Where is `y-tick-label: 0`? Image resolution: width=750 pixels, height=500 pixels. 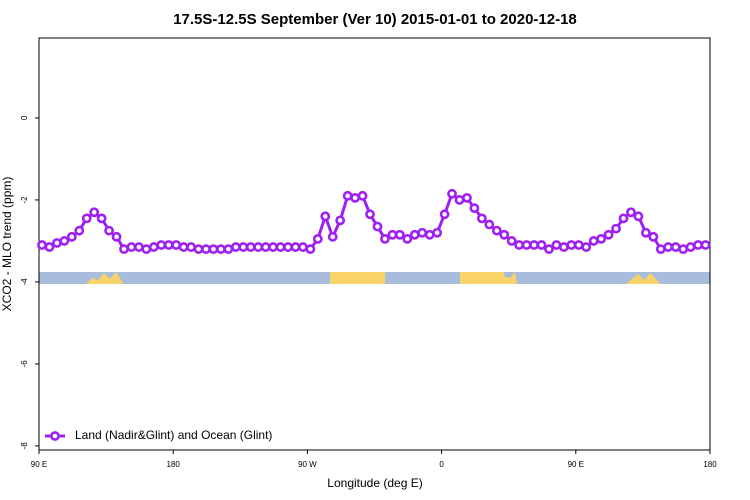 y-tick-label: 0 is located at coordinates (24, 117).